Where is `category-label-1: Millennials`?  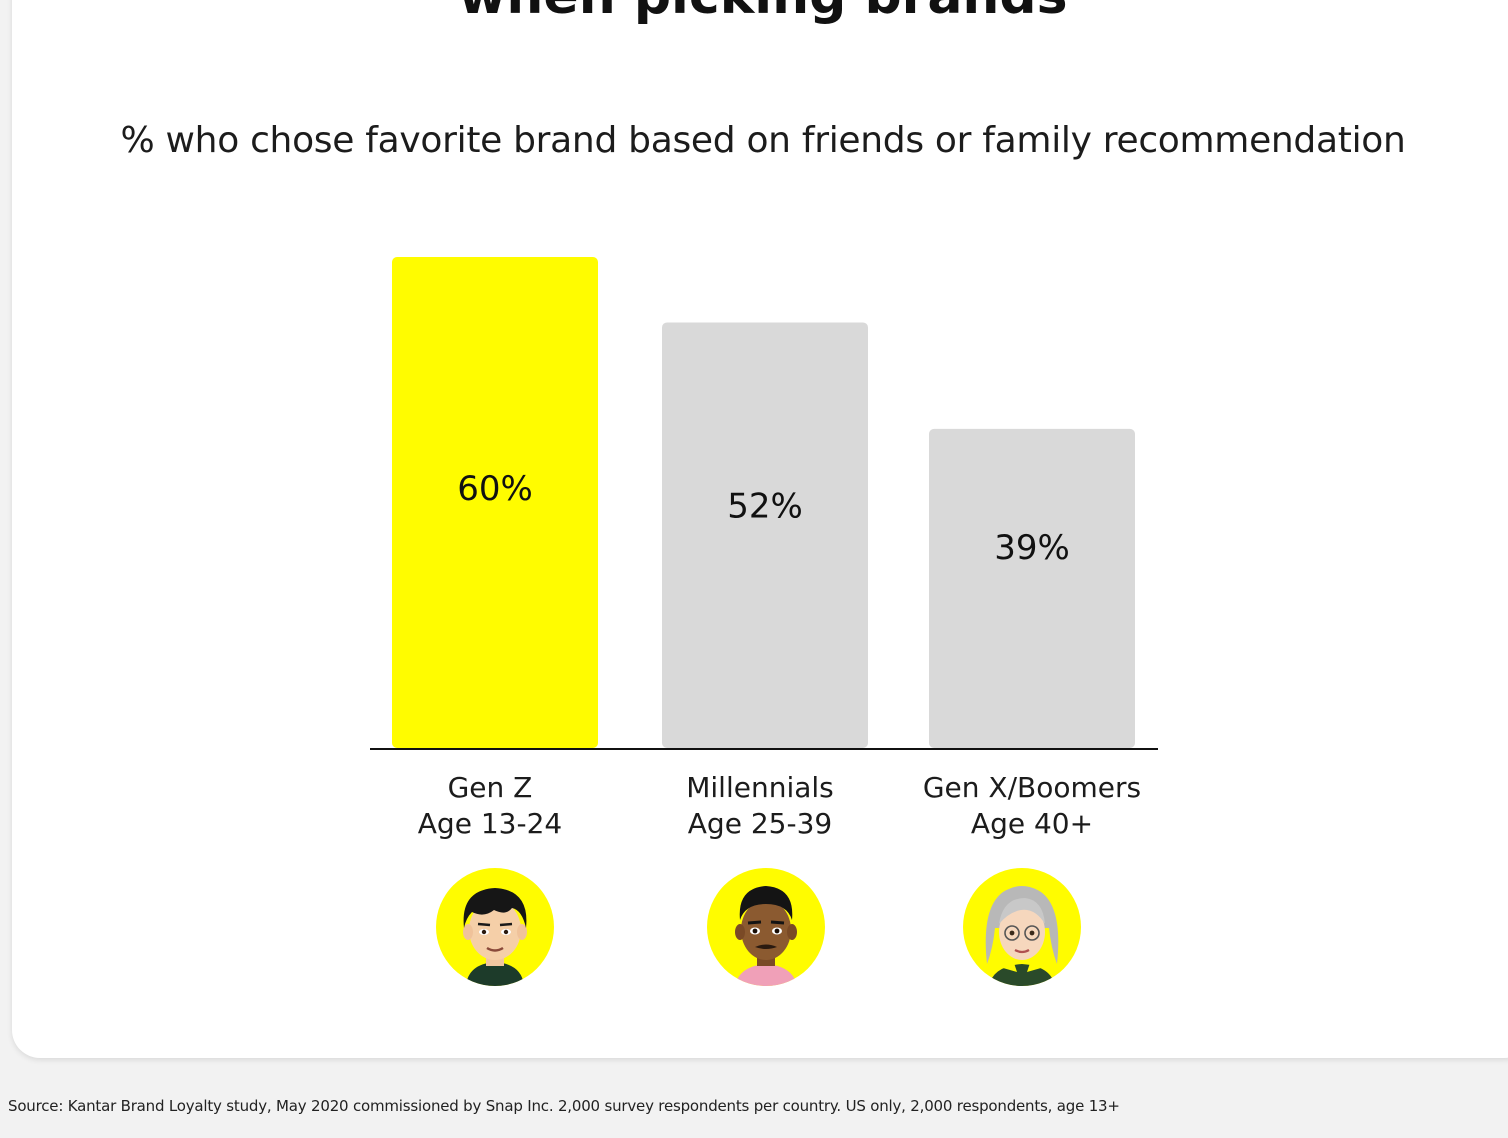 category-label-1: Millennials is located at coordinates (760, 787).